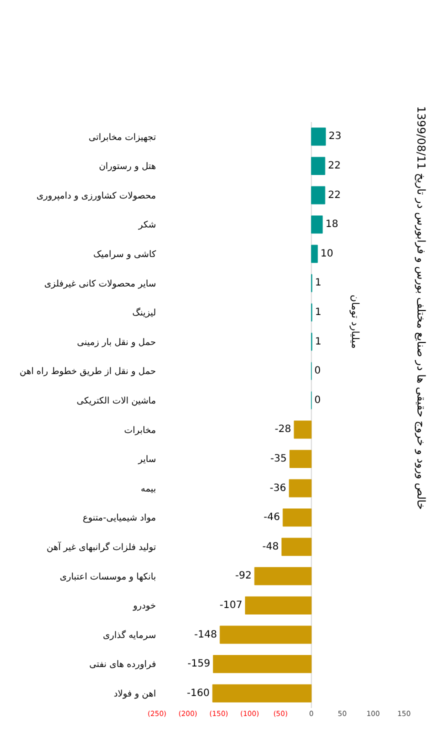  What do you see at coordinates (108, 577) in the screenshot?
I see `y-tick-label: بانکها و موسسات اعتباری` at bounding box center [108, 577].